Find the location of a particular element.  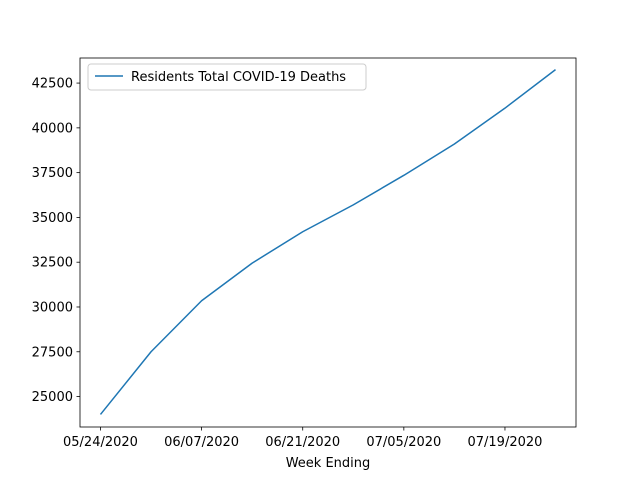

x-tick-label: 07/19/2020 is located at coordinates (504, 442).